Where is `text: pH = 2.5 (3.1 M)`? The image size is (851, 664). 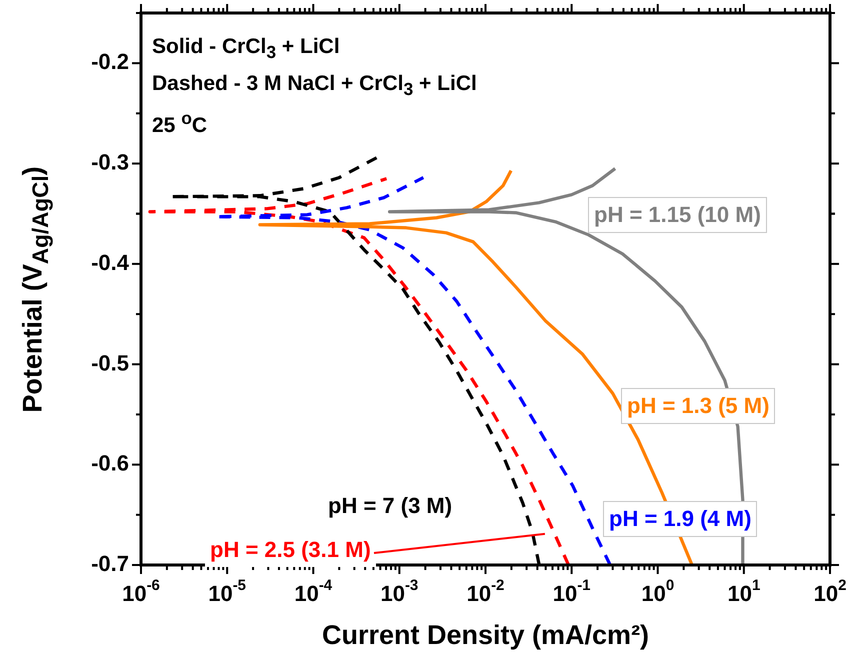 text: pH = 2.5 (3.1 M) is located at coordinates (290, 550).